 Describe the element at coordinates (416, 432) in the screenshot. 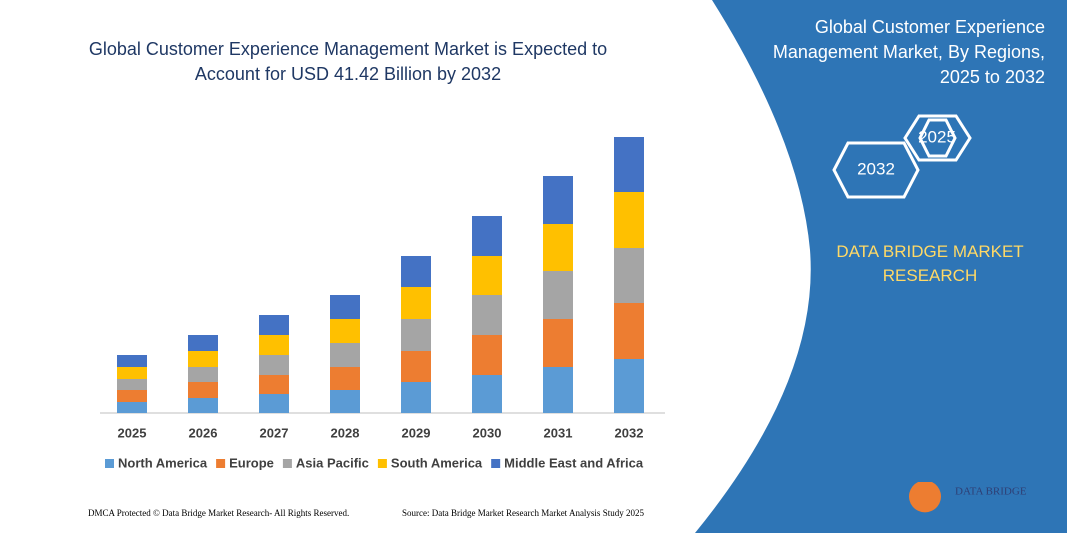

I see `x-tick-label: 2029` at that location.